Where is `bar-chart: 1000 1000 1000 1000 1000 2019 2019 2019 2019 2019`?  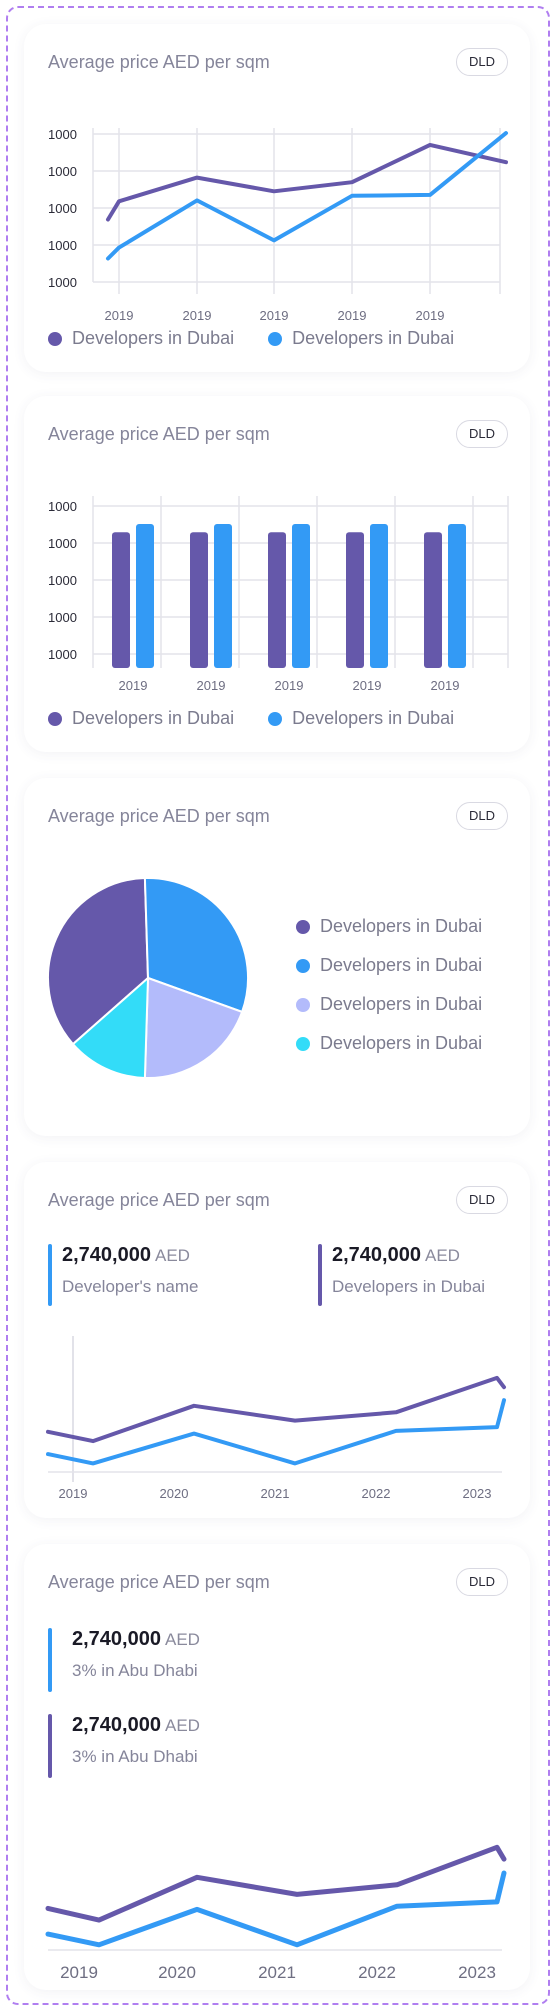 bar-chart: 1000 1000 1000 1000 1000 2019 2019 2019 2019 2019 is located at coordinates (278, 594).